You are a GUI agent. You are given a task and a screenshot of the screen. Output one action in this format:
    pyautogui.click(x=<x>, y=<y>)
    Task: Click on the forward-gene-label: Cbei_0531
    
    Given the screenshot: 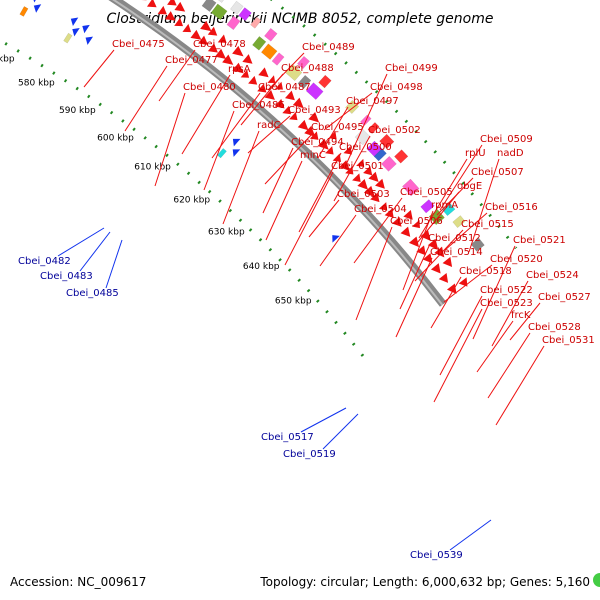 What is the action you would take?
    pyautogui.click(x=568, y=340)
    